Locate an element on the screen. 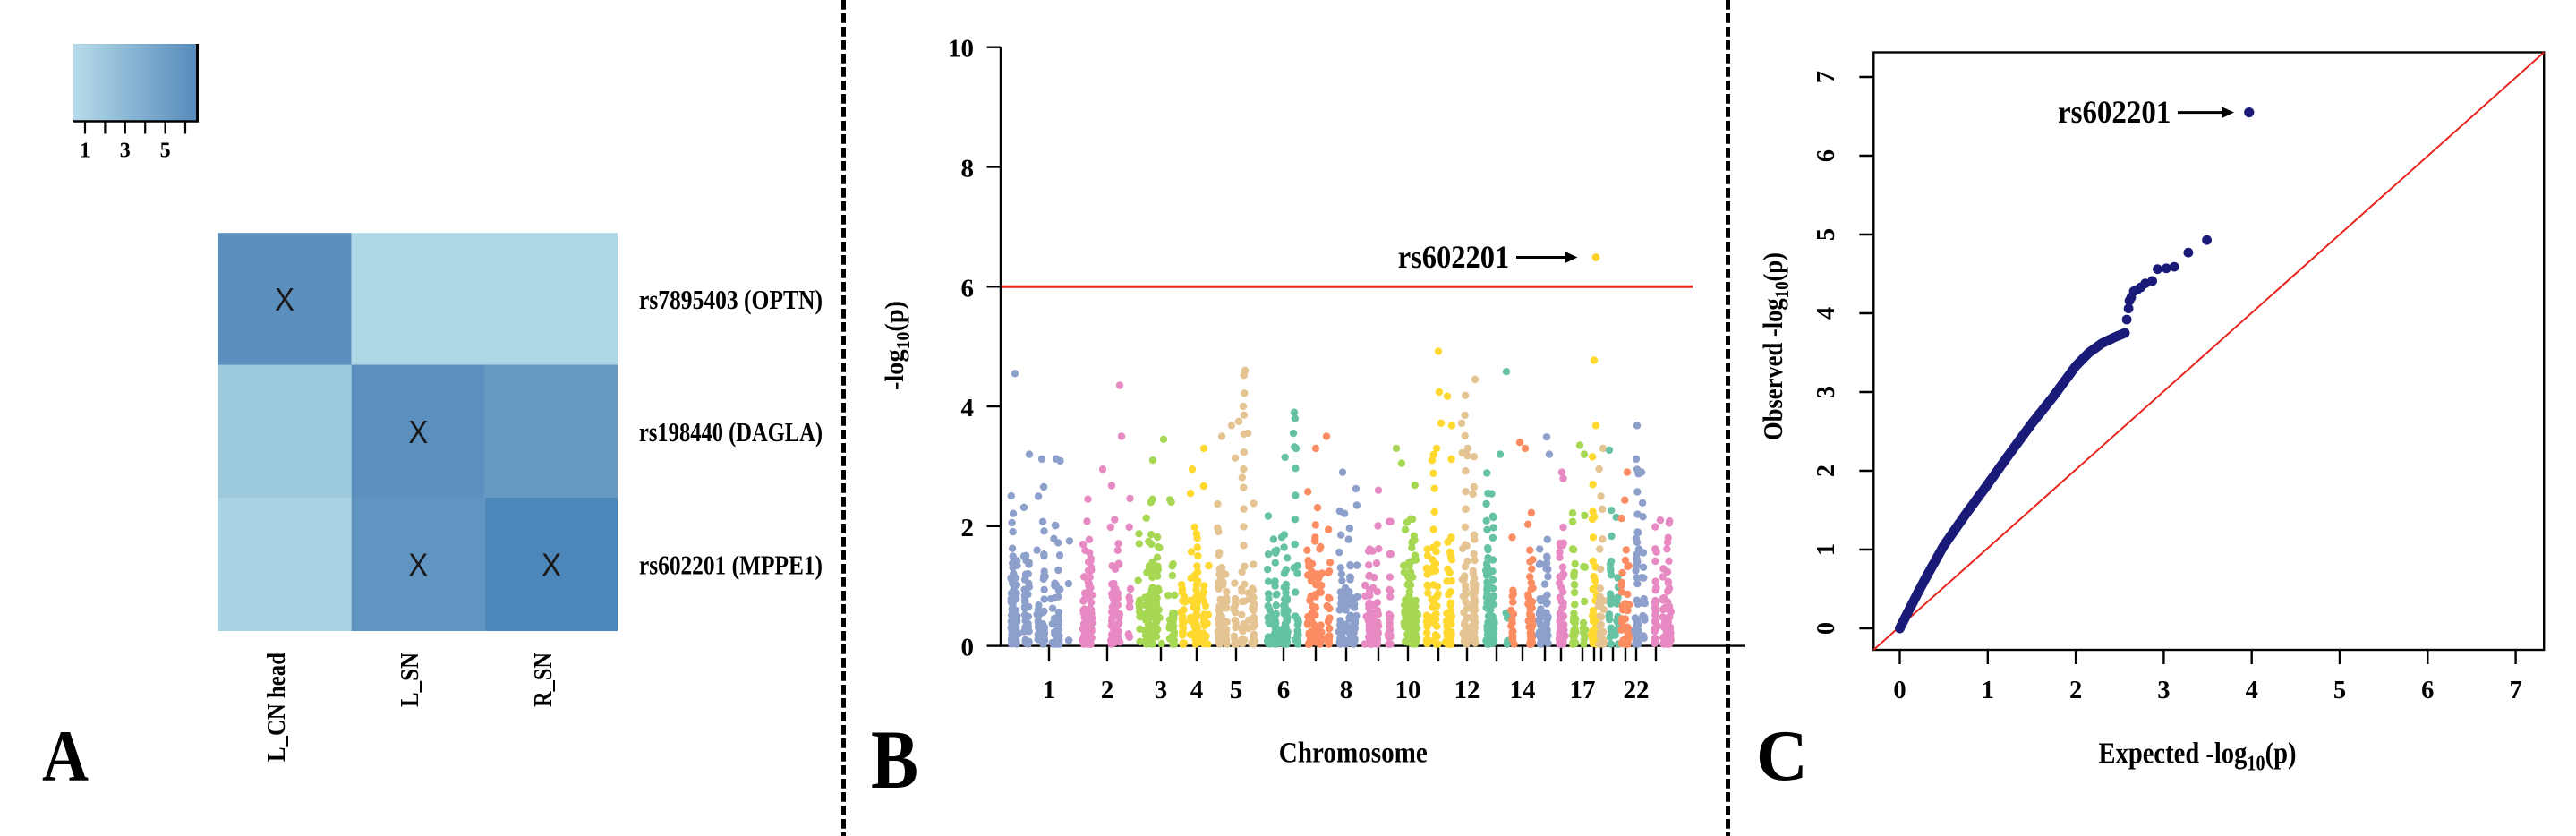  svg-text: B is located at coordinates (894, 760).